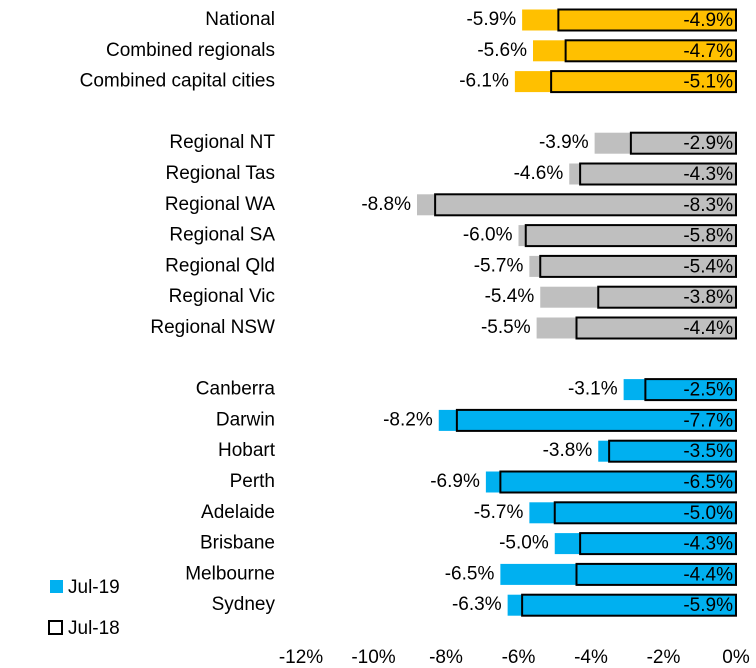 The image size is (756, 668). Describe the element at coordinates (502, 50) in the screenshot. I see `data-label: -5.6%` at that location.